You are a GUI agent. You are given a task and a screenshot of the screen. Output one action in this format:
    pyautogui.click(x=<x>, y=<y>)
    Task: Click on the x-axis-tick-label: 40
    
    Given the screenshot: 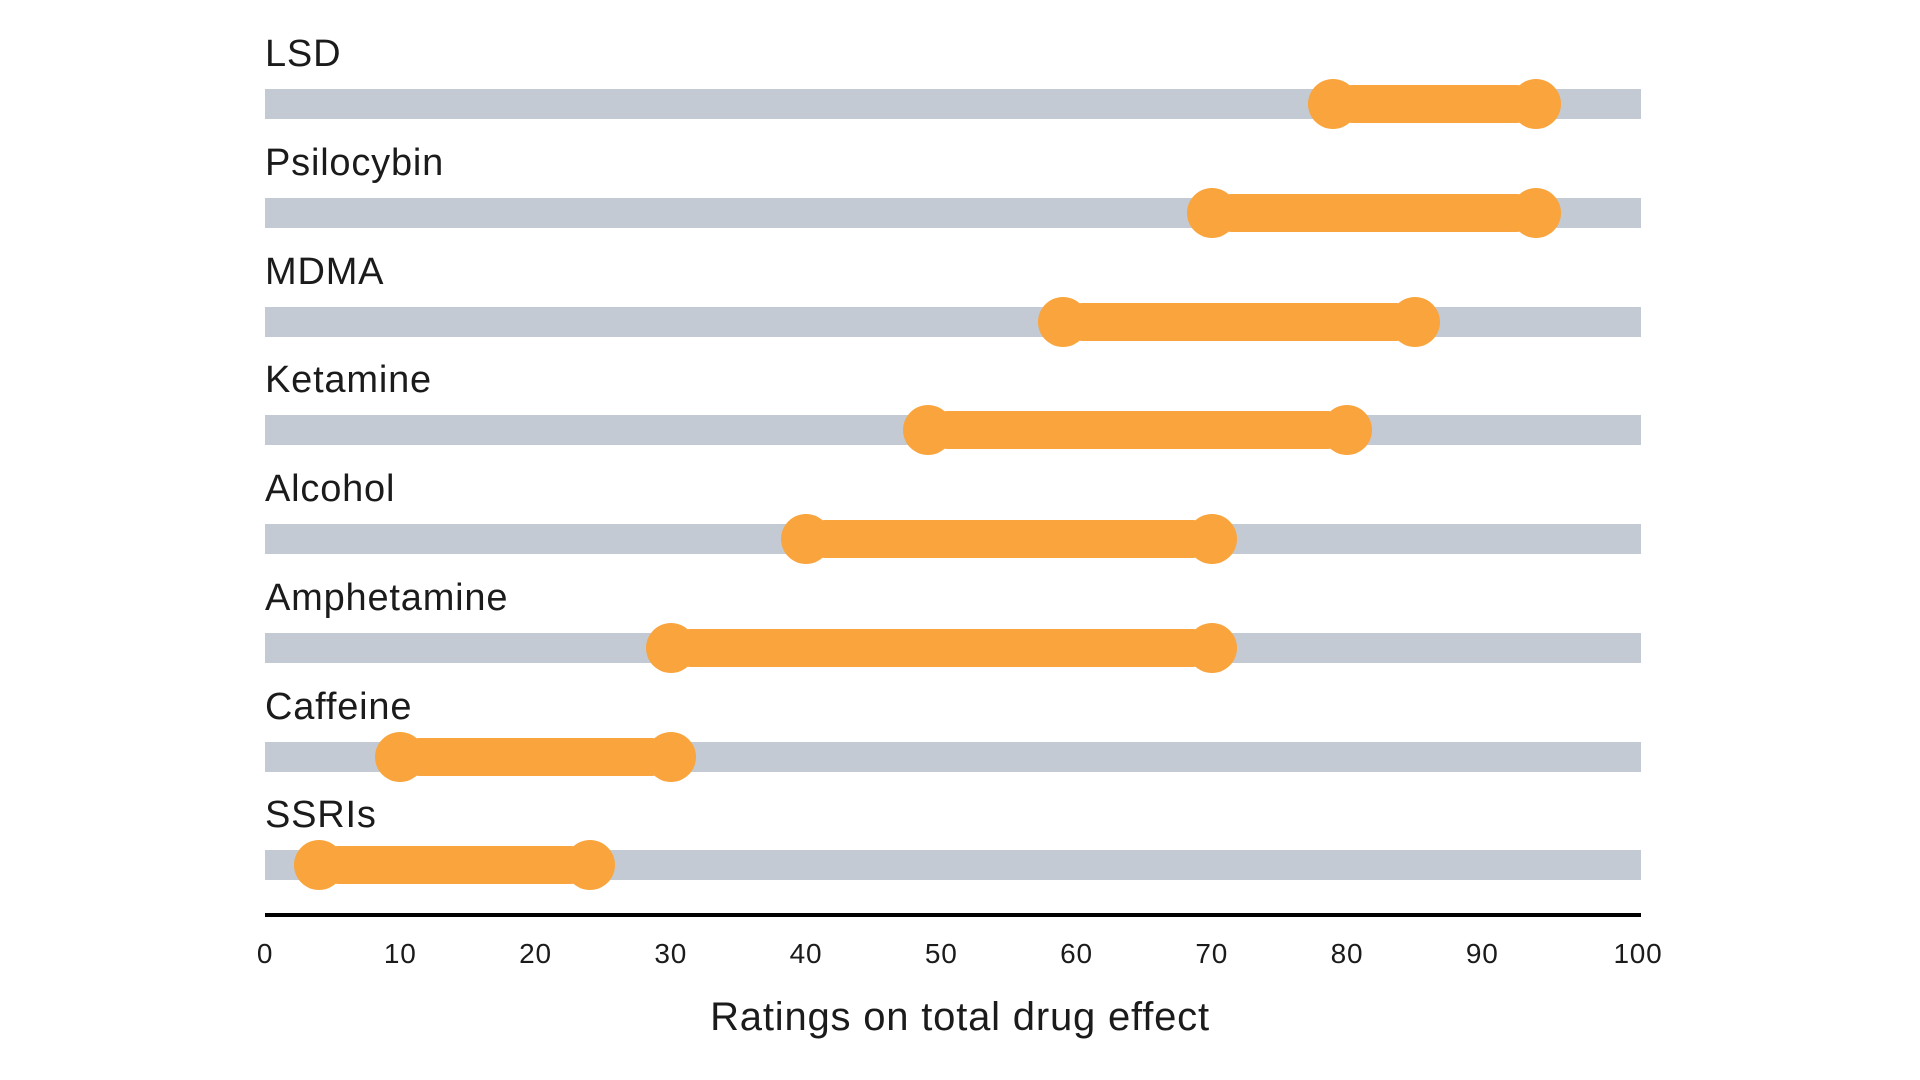 What is the action you would take?
    pyautogui.click(x=806, y=953)
    